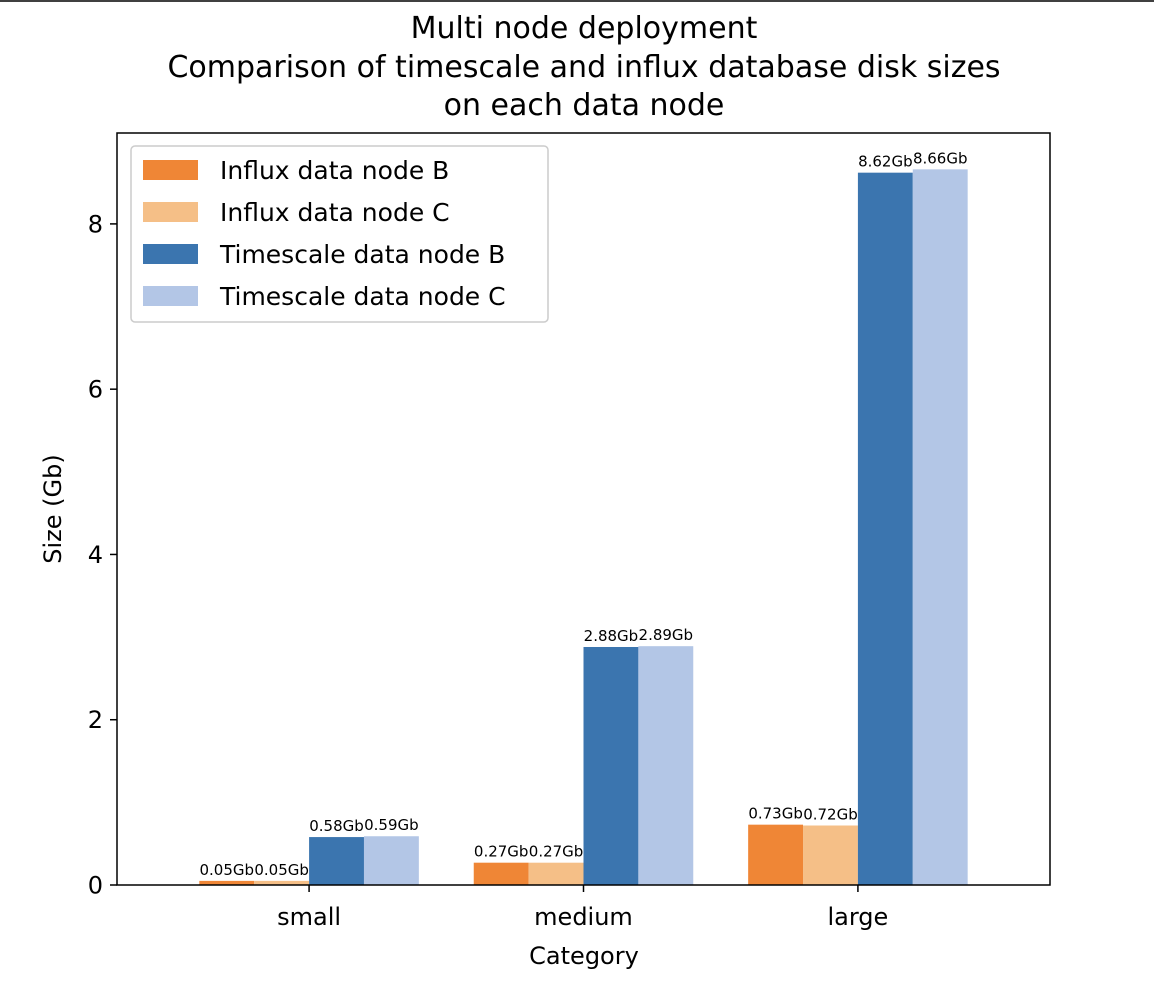 This screenshot has width=1154, height=994. I want to click on bar-timescale-data-node-c-large, so click(940, 527).